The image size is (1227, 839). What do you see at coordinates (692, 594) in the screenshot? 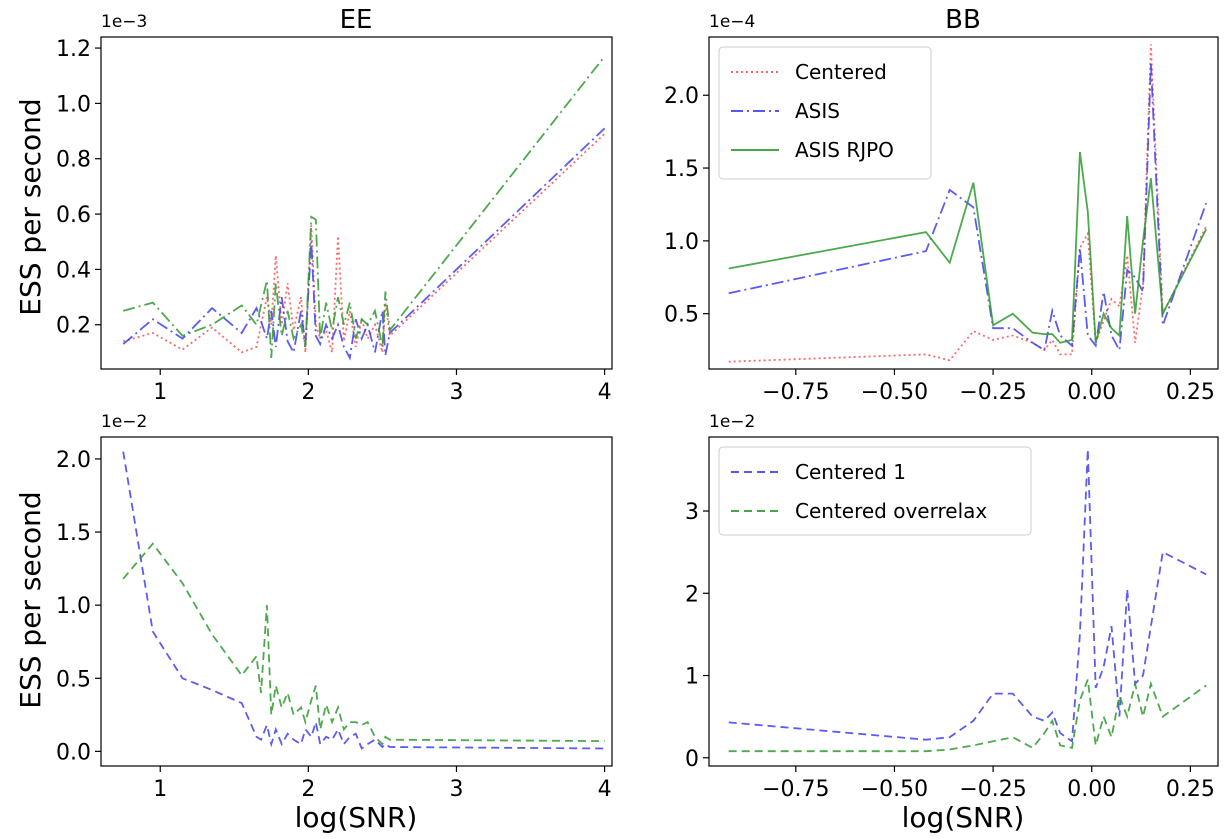
I see `bb_bottom-ytick-label: 2` at bounding box center [692, 594].